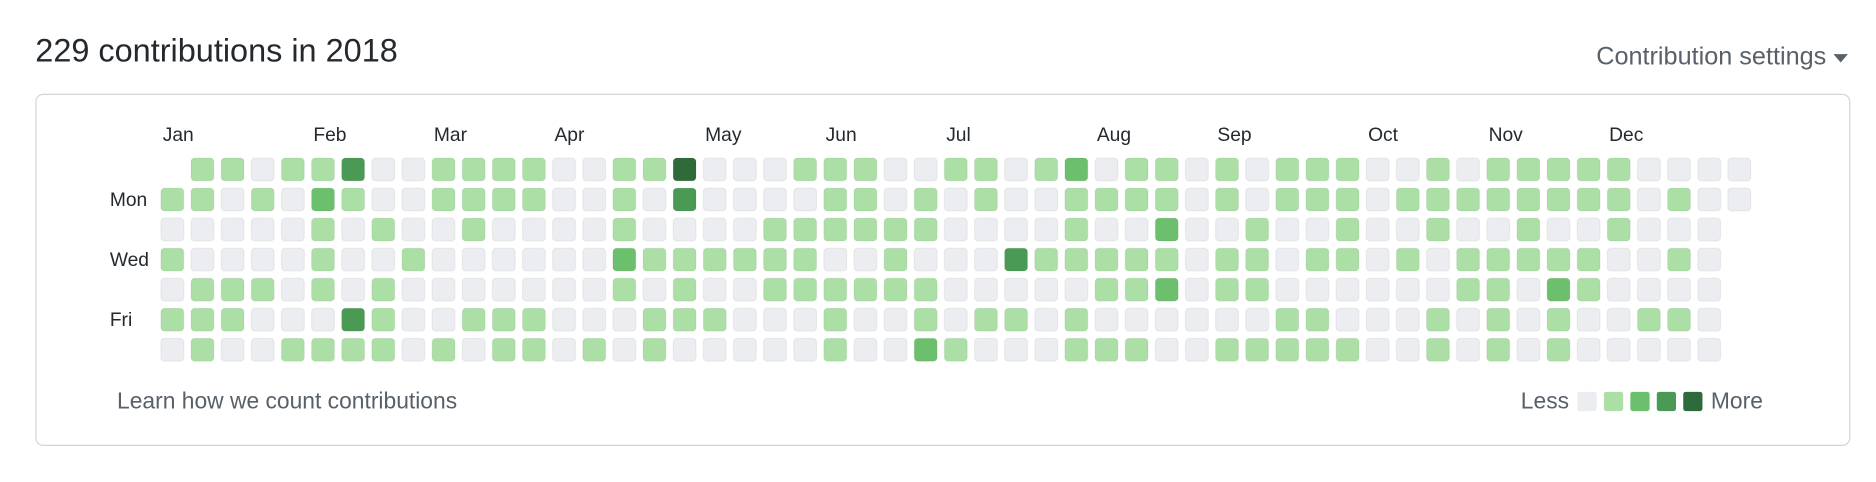 The height and width of the screenshot is (482, 1876). I want to click on month-label: Jan, so click(178, 135).